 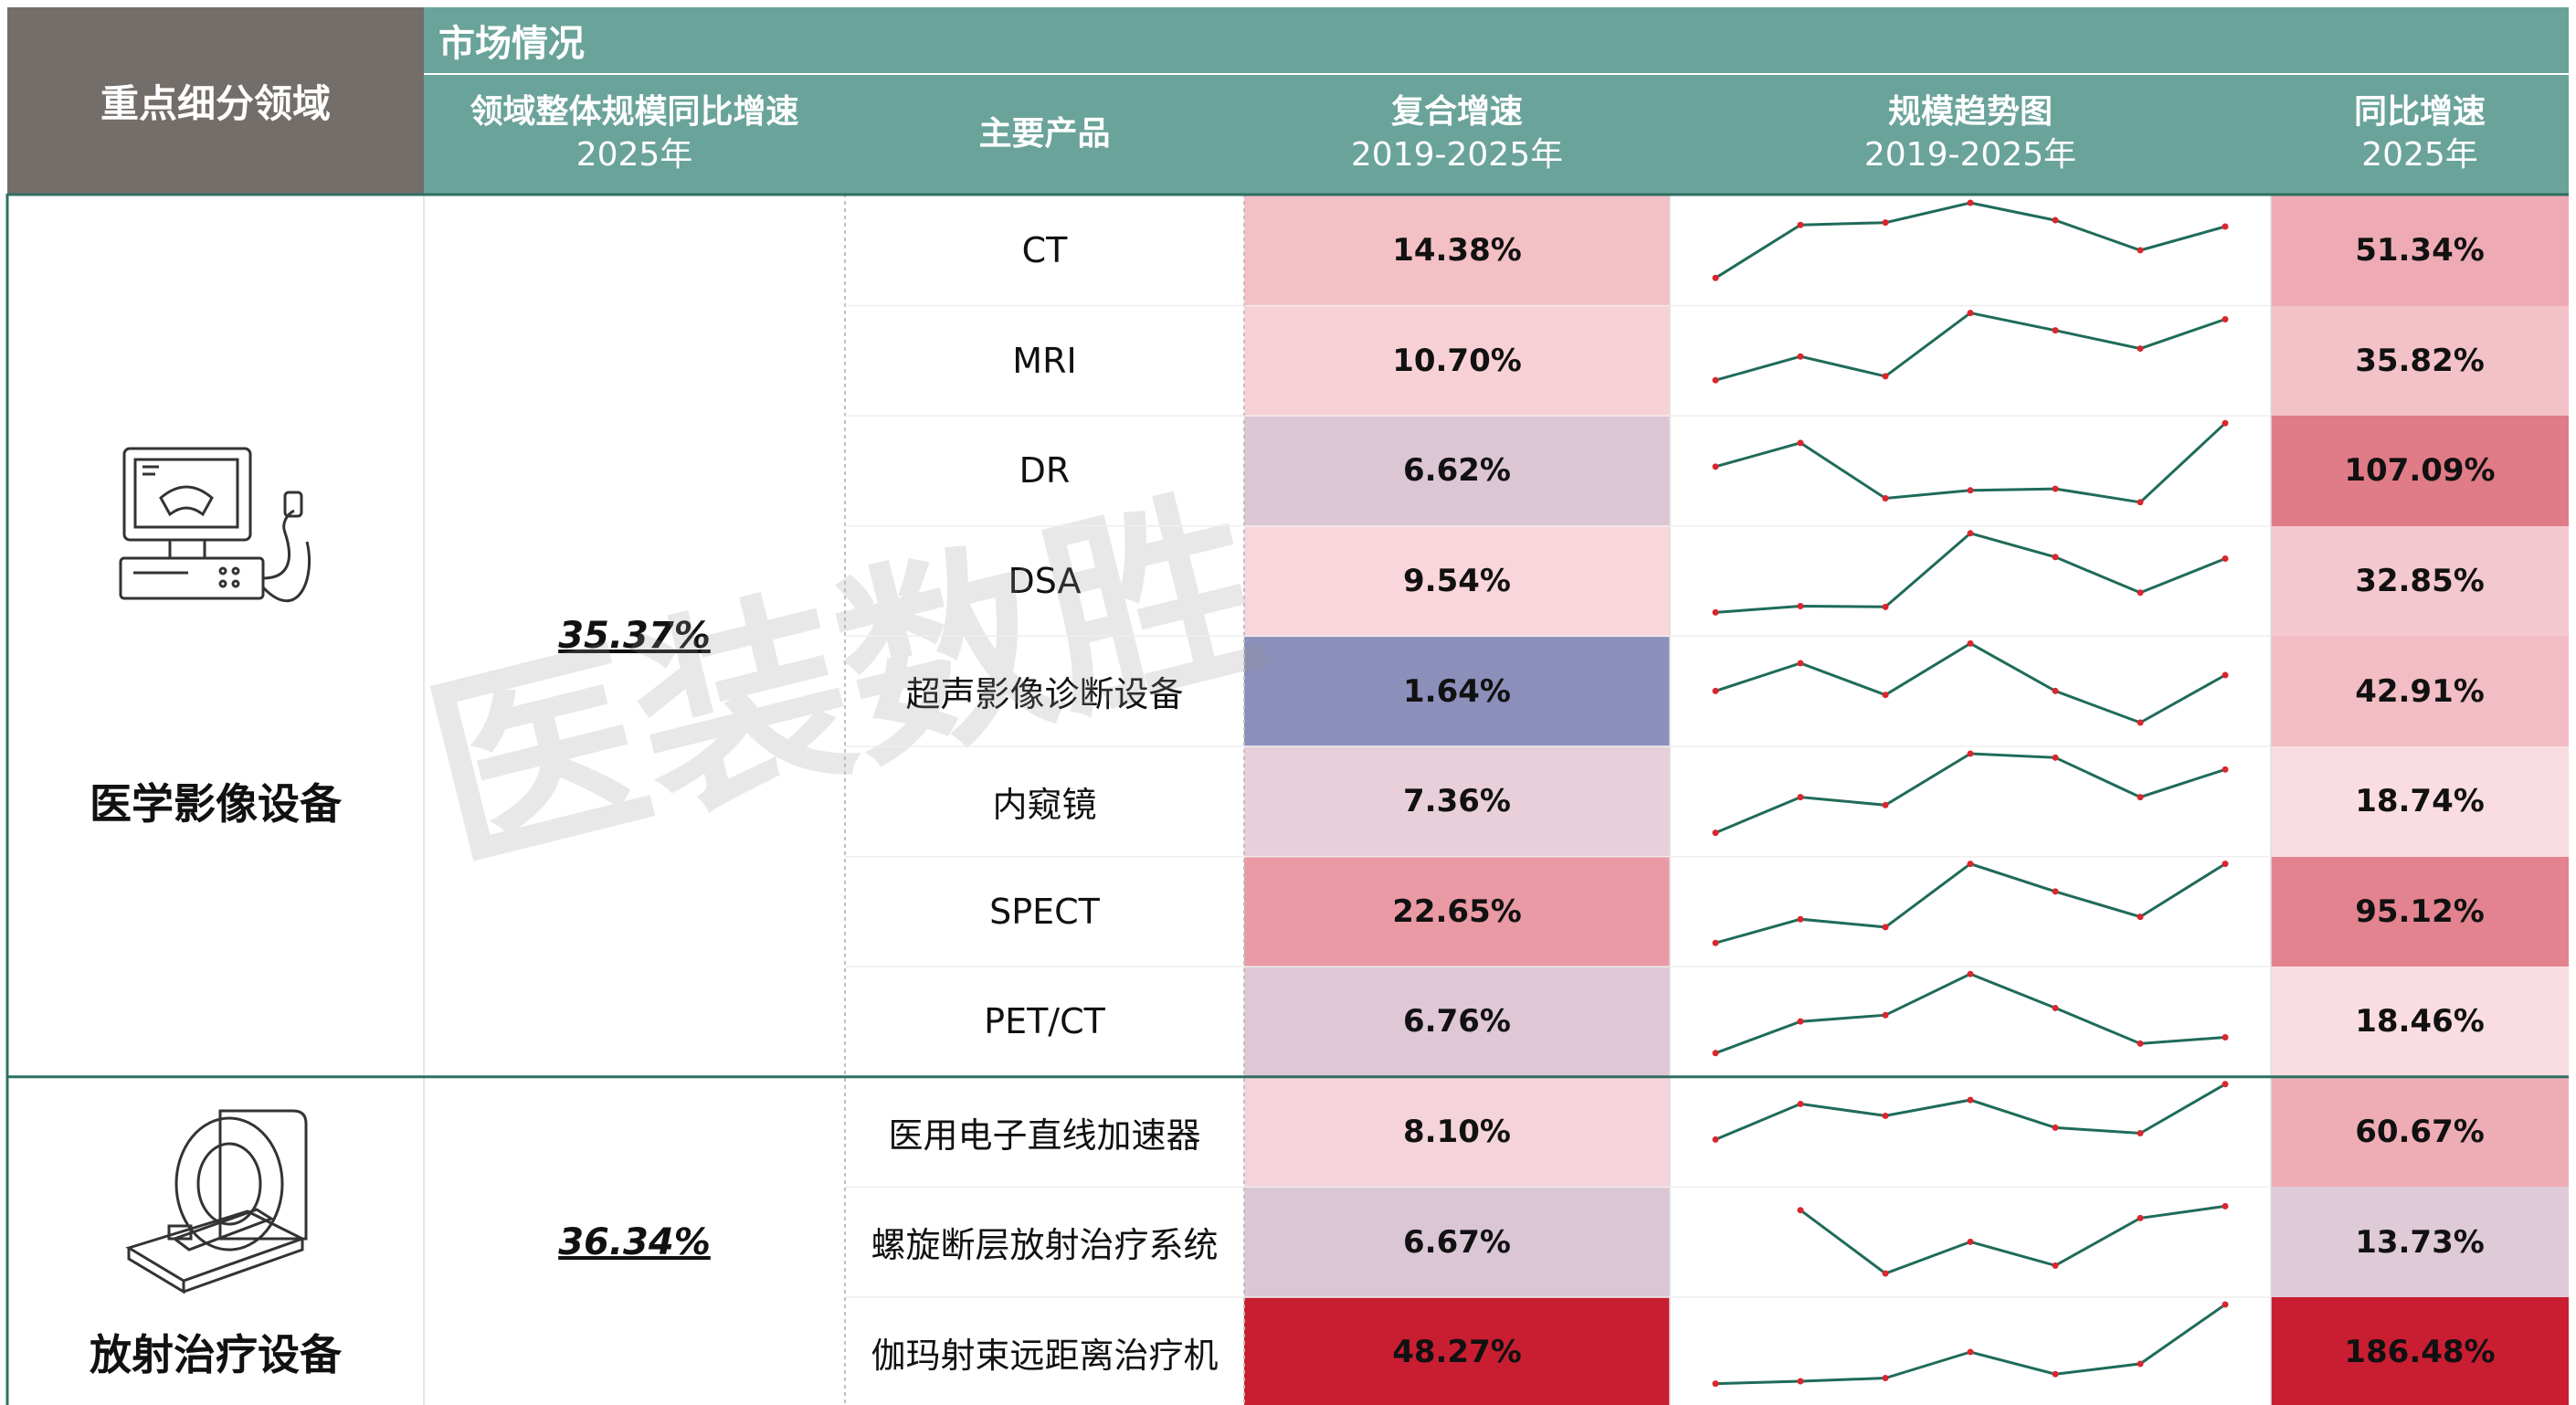 I want to click on cagr-cell: 9.54%, so click(x=1457, y=581).